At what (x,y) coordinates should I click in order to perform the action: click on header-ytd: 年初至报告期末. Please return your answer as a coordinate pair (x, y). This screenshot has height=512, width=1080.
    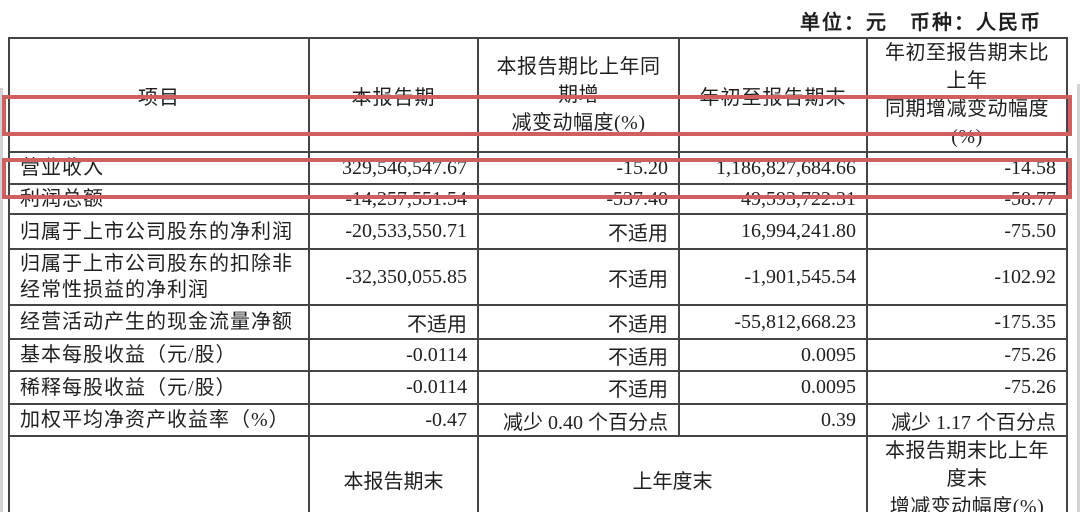
    Looking at the image, I should click on (773, 95).